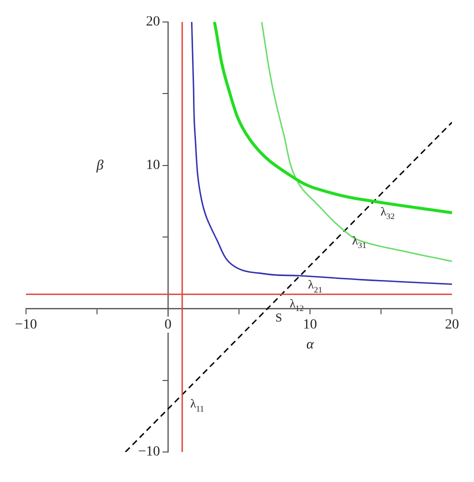  What do you see at coordinates (100, 166) in the screenshot?
I see `y-axis-title: β` at bounding box center [100, 166].